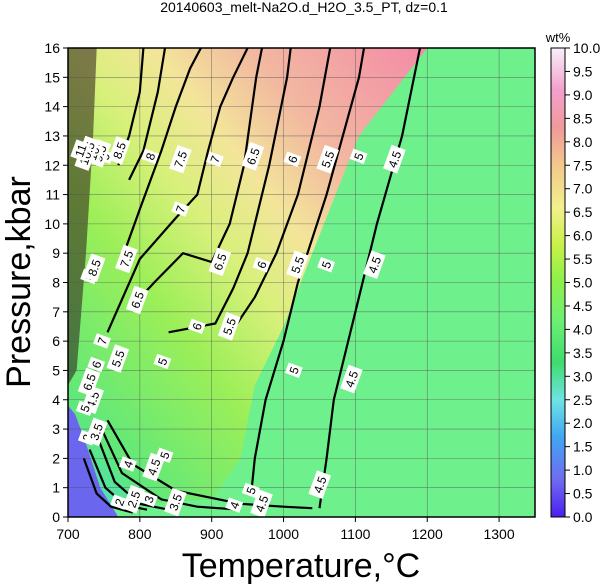  I want to click on colorbar-tick-label: 3.0, so click(583, 376).